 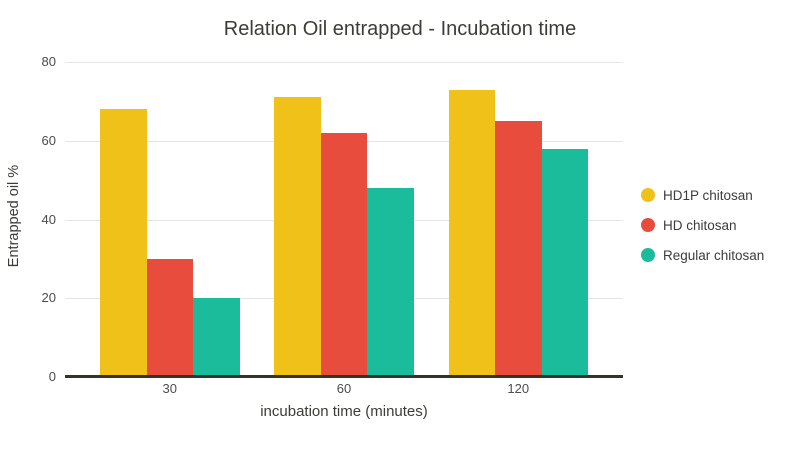 I want to click on x-tick-label-120: 120, so click(x=518, y=388).